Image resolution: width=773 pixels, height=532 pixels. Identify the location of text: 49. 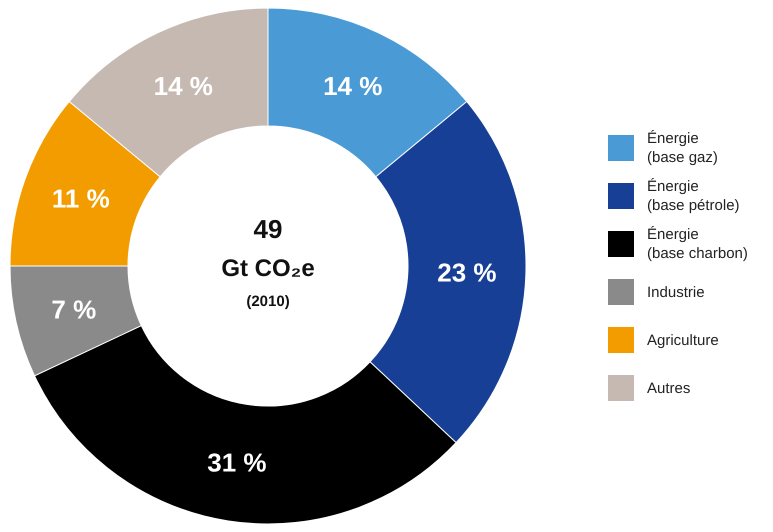
(268, 229).